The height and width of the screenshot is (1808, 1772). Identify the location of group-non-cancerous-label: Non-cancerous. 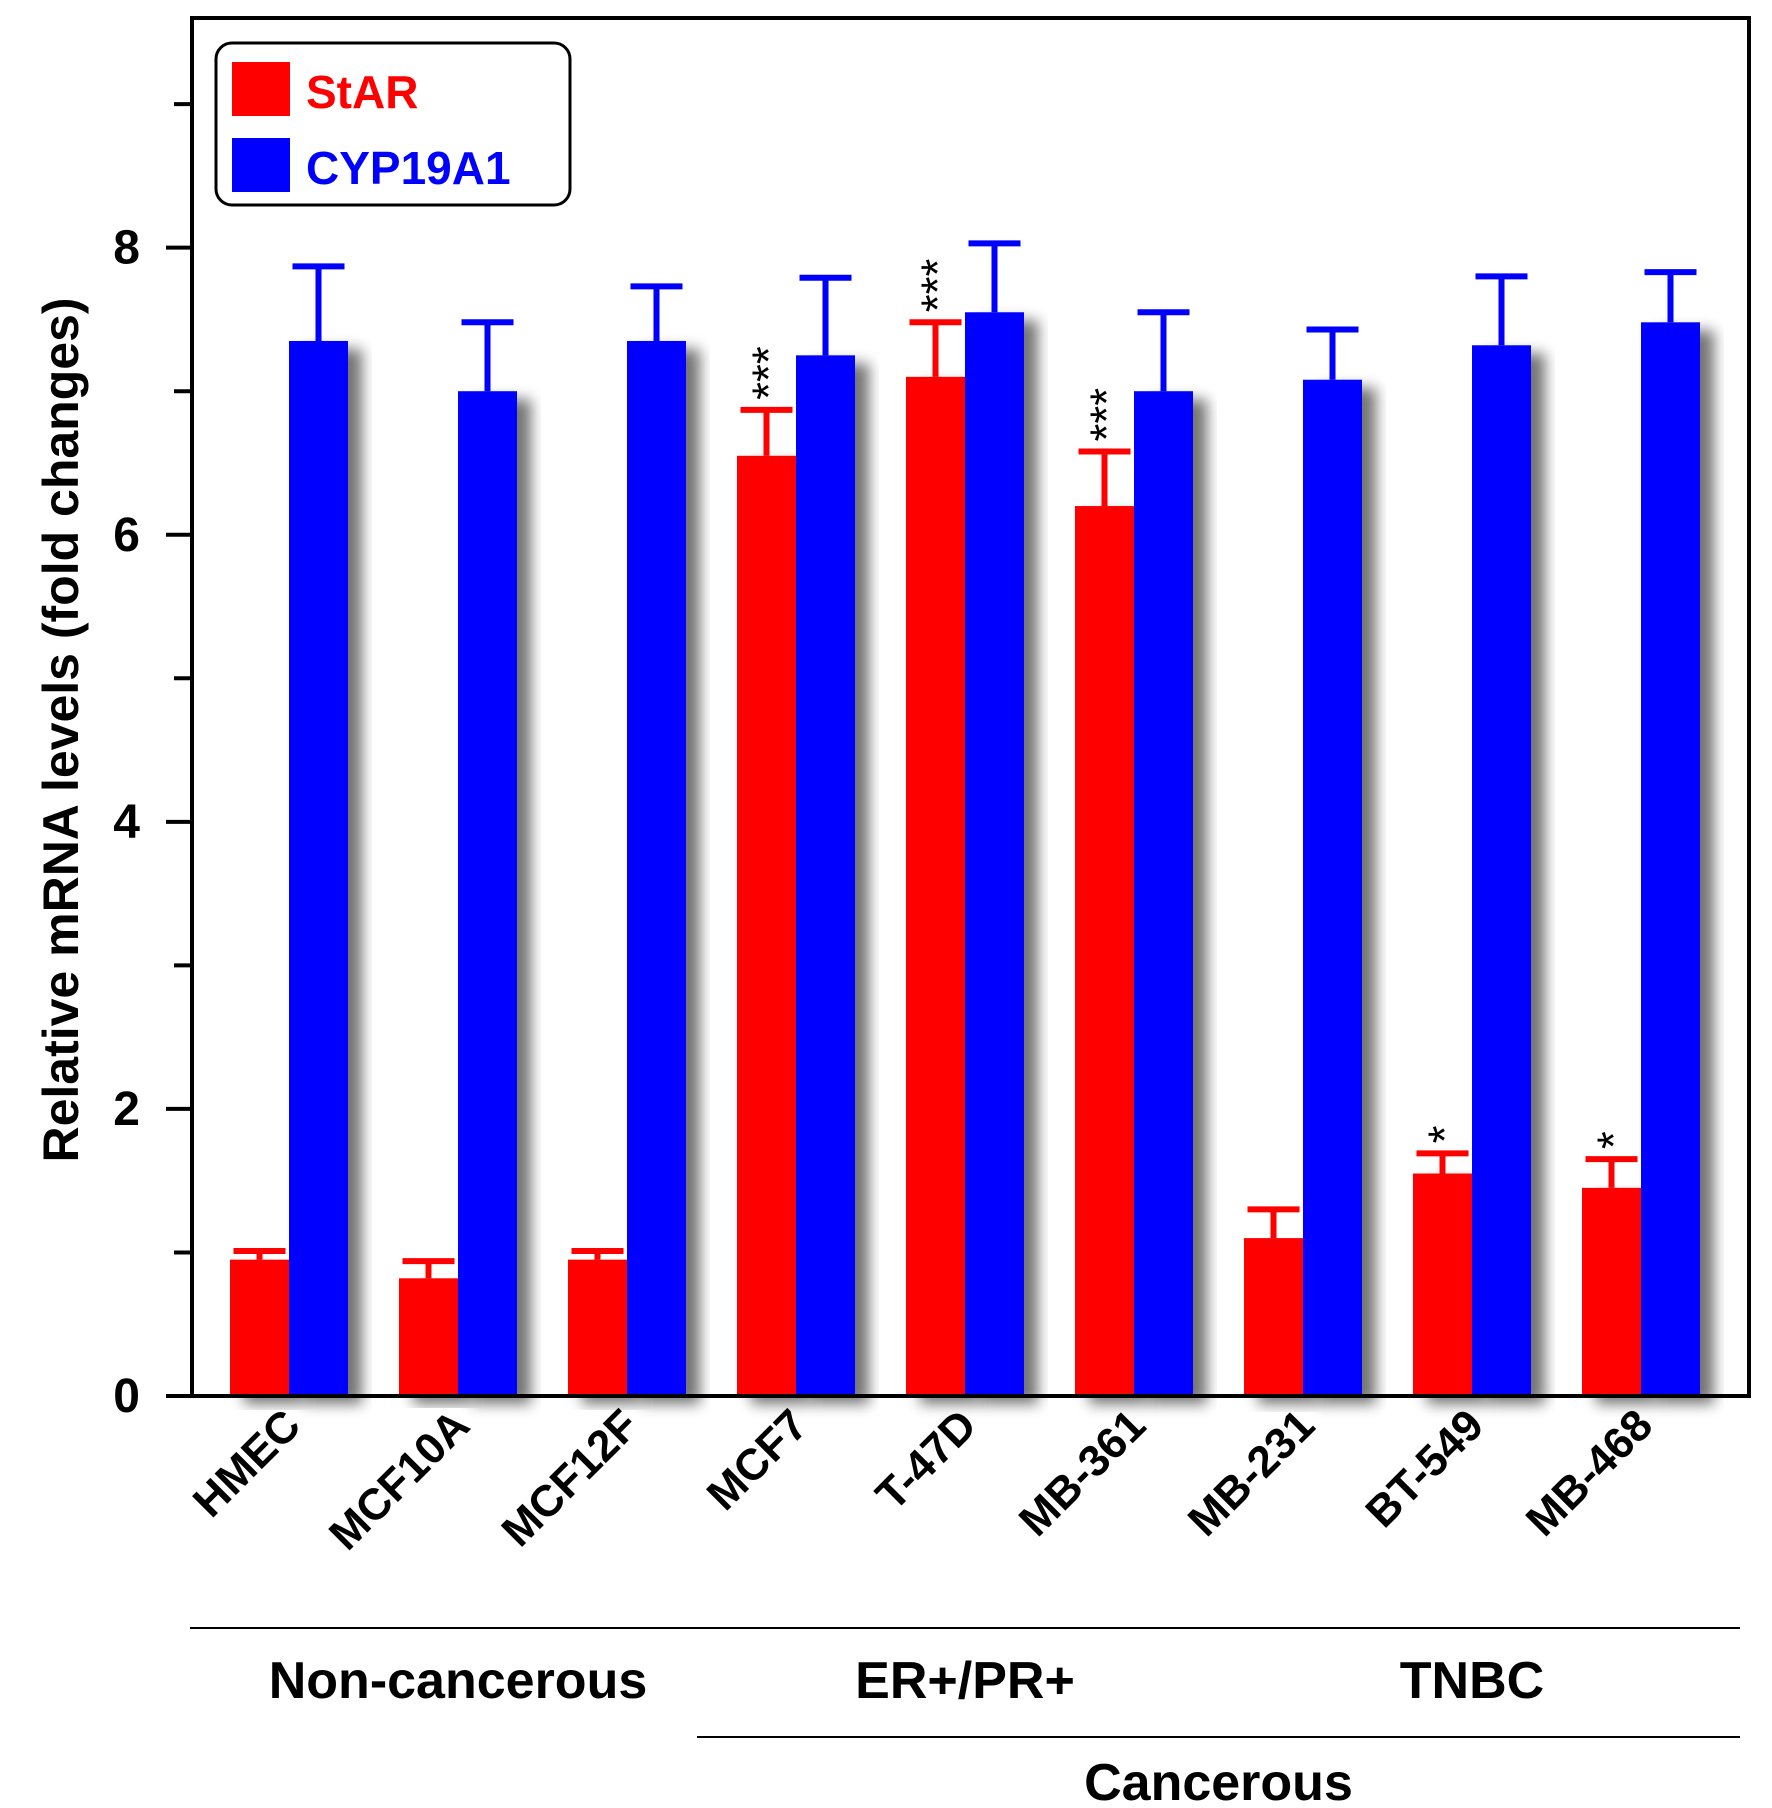
(458, 1681).